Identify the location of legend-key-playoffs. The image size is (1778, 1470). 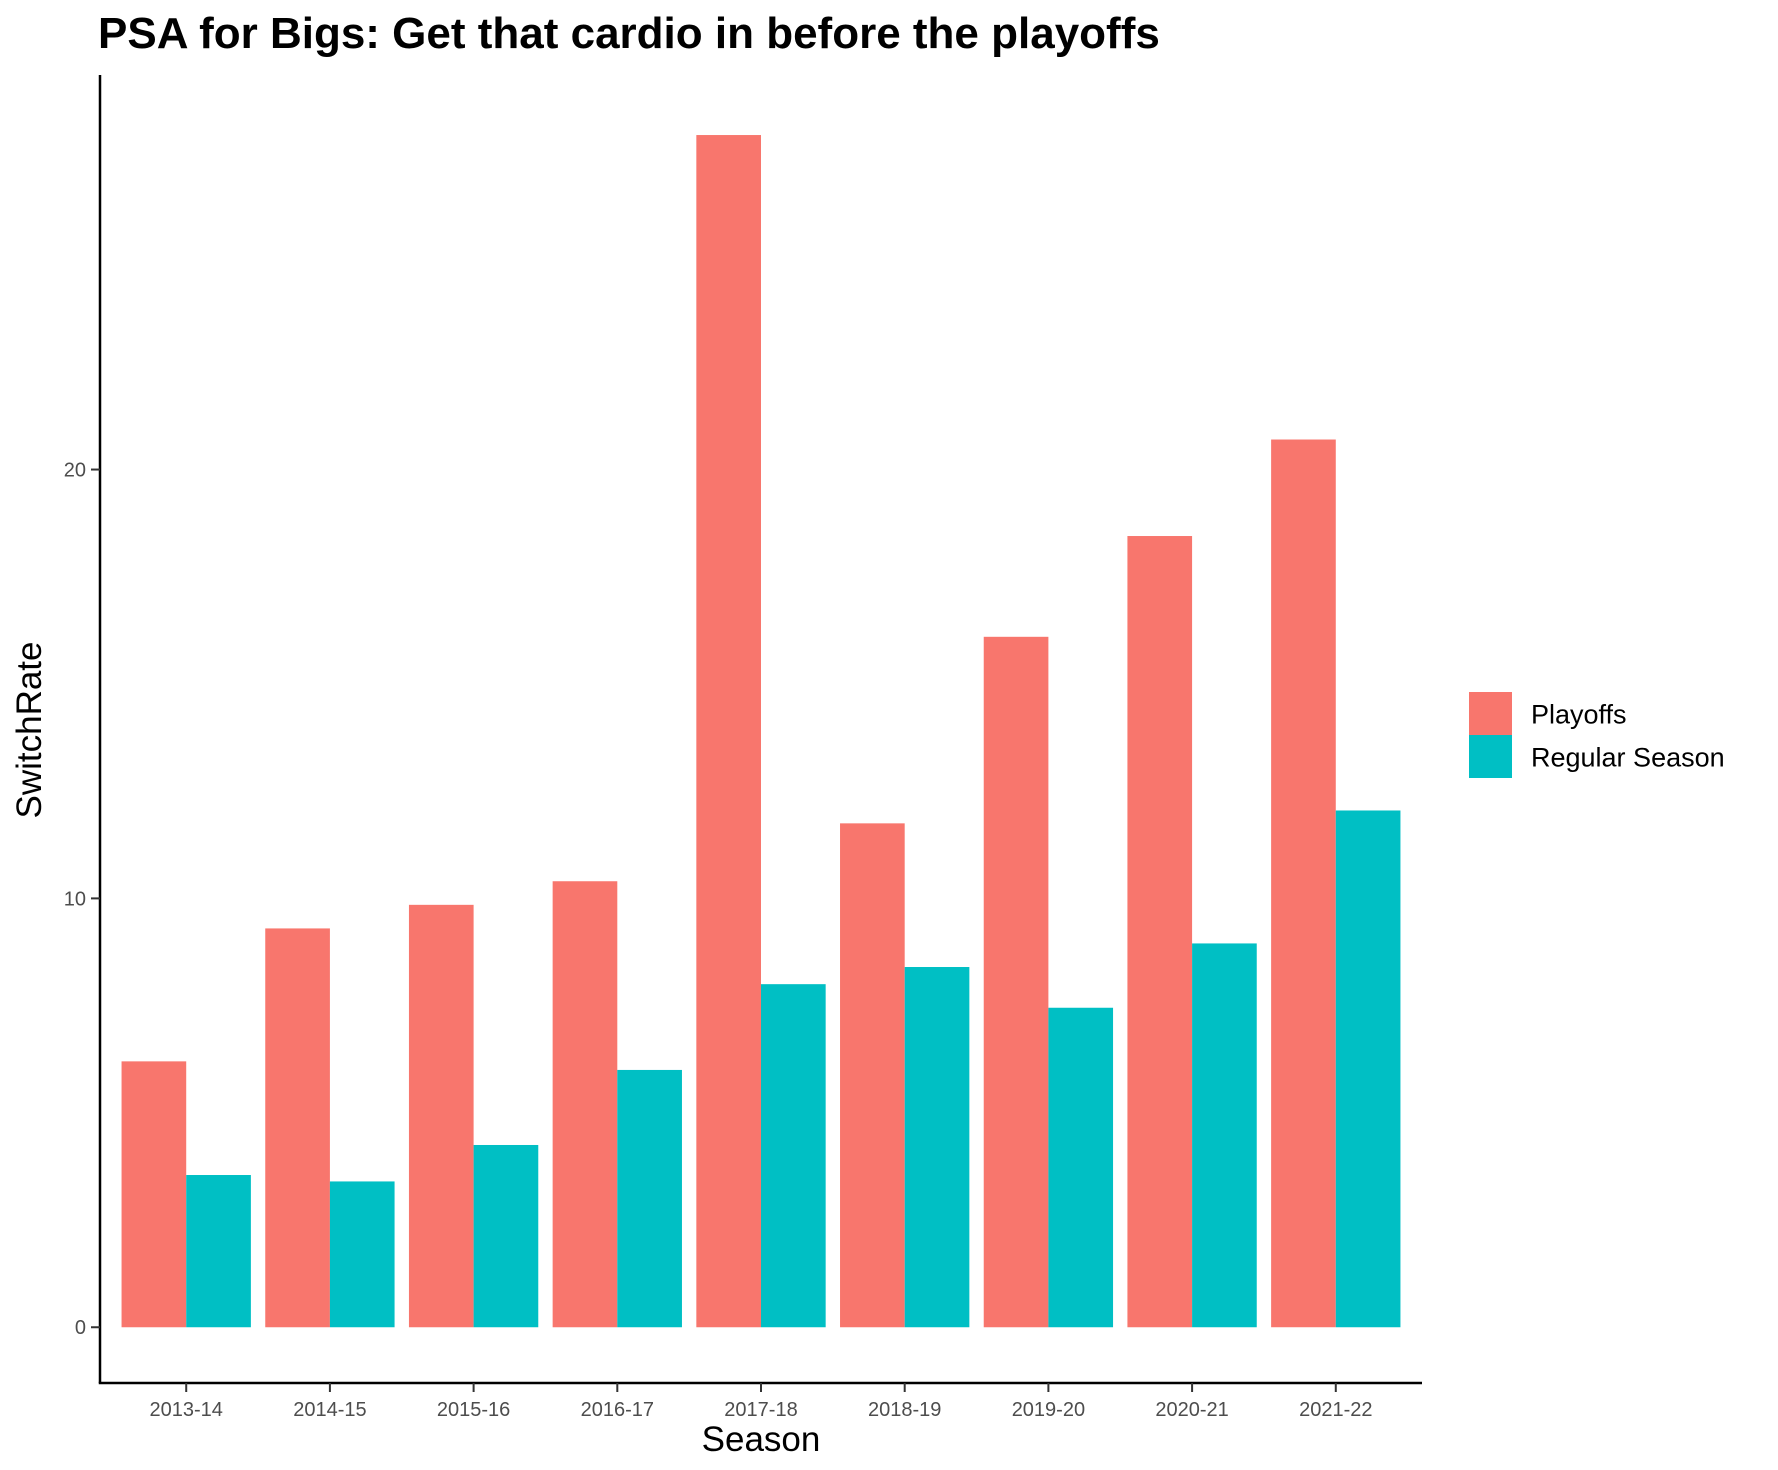
(1490, 713).